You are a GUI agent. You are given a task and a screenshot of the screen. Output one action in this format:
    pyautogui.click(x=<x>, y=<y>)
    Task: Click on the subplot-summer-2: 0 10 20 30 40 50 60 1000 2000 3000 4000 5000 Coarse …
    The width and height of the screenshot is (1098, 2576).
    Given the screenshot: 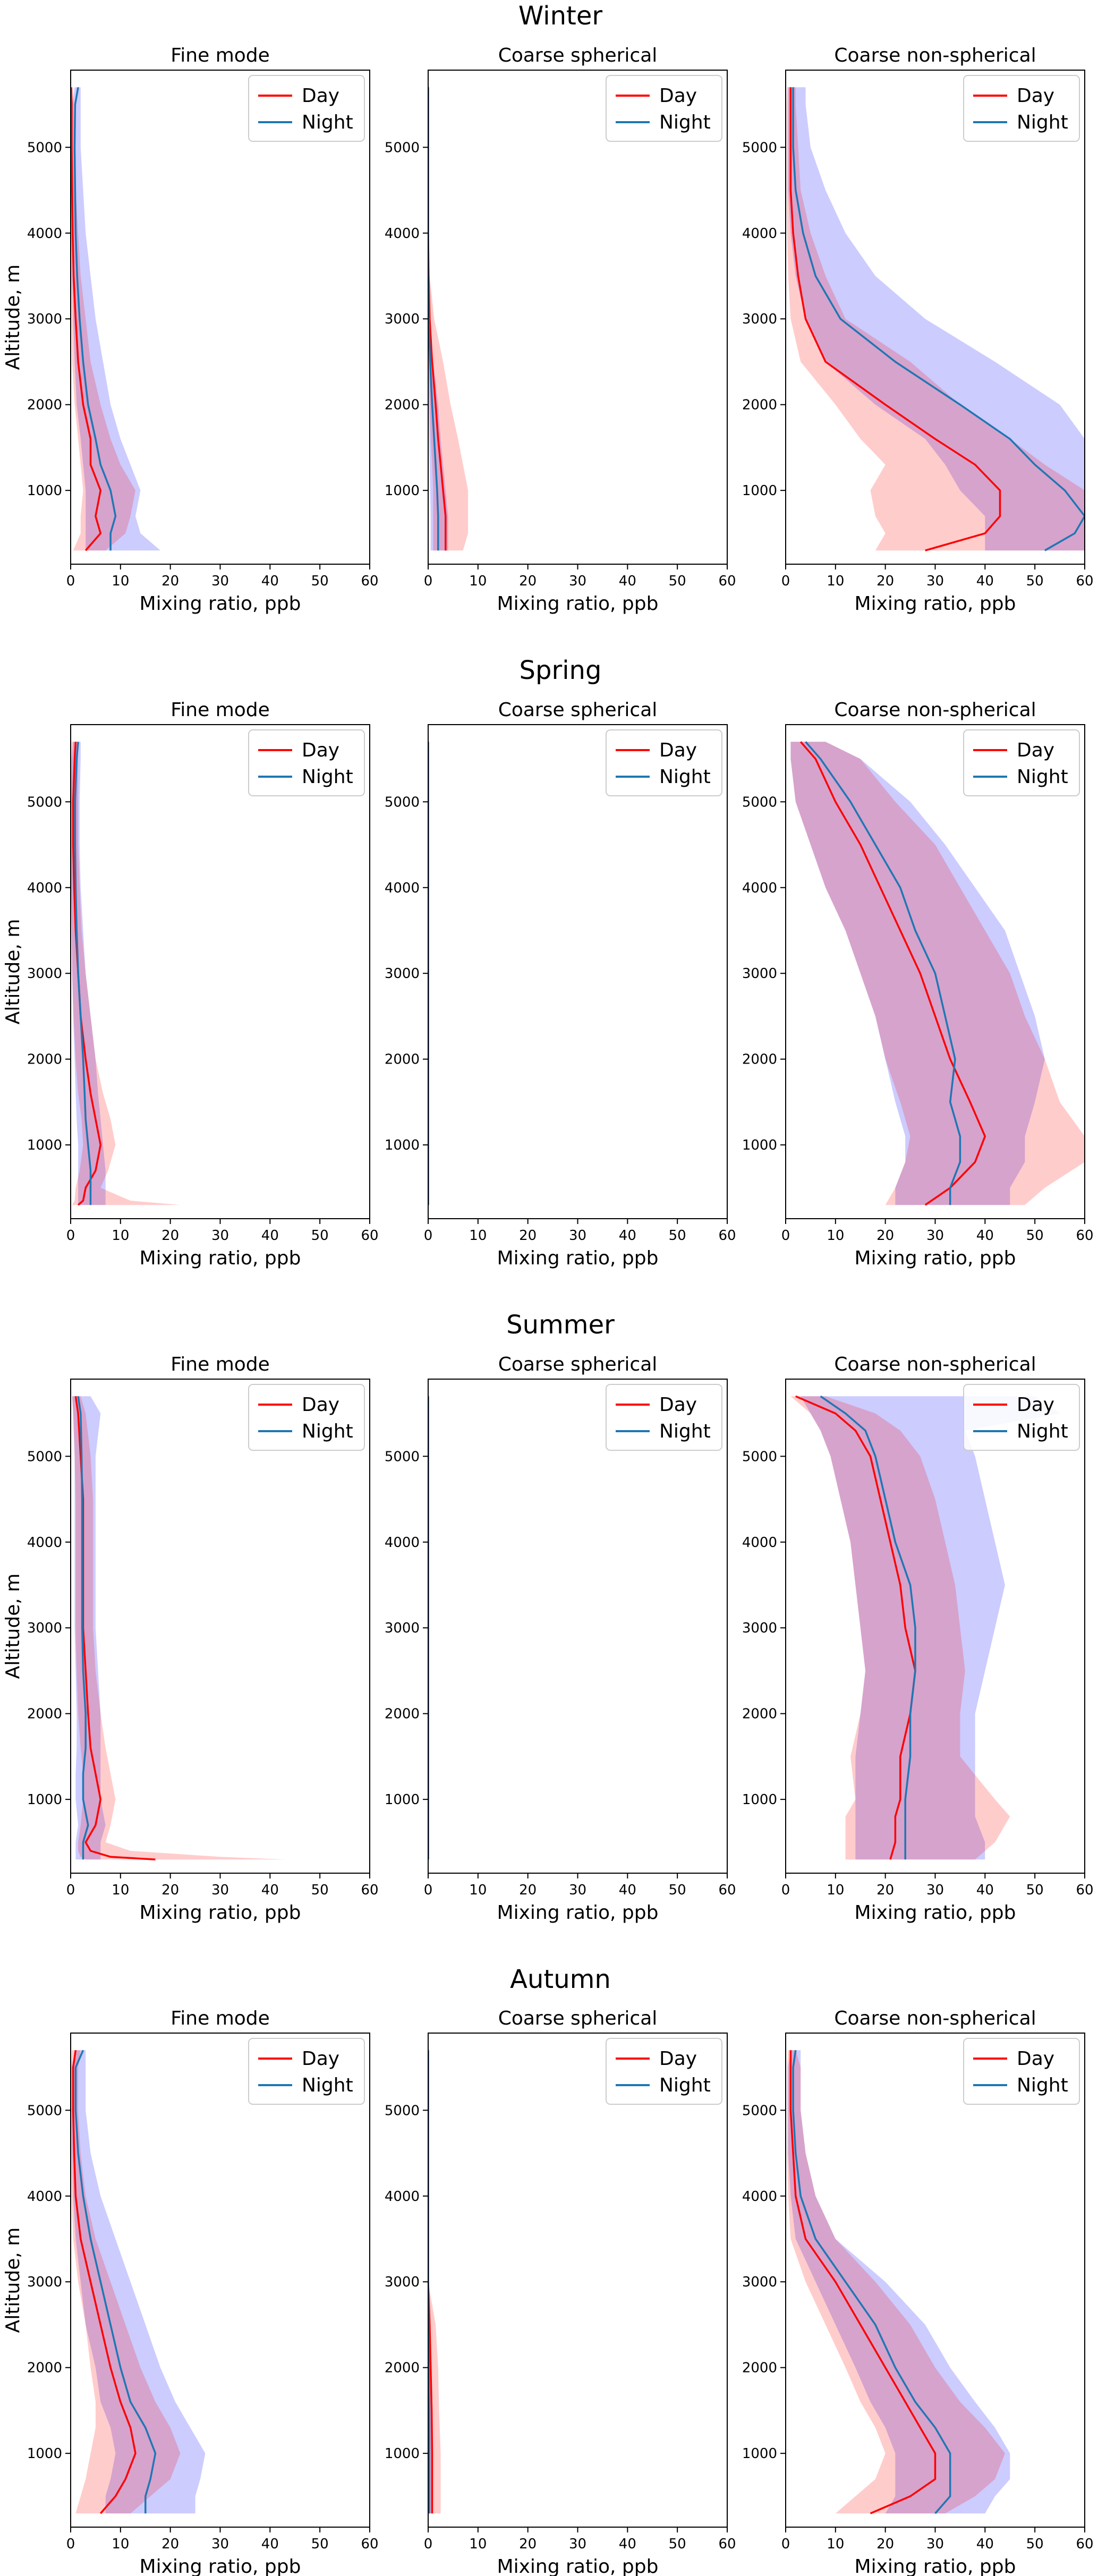 What is the action you would take?
    pyautogui.click(x=561, y=1639)
    